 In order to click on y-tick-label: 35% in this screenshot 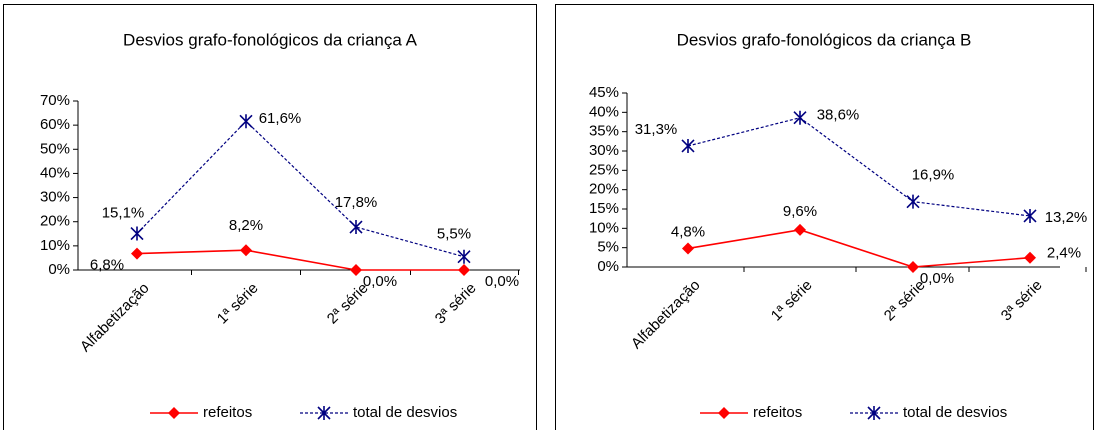, I will do `click(604, 131)`.